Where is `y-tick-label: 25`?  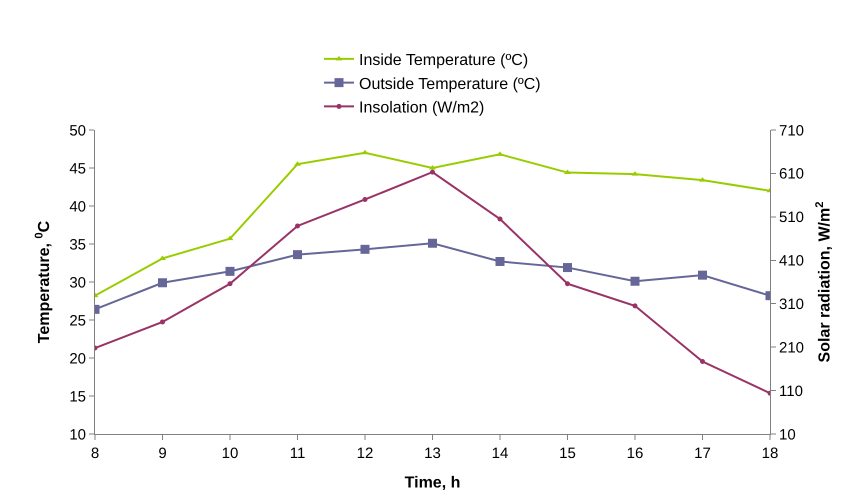 y-tick-label: 25 is located at coordinates (77, 321).